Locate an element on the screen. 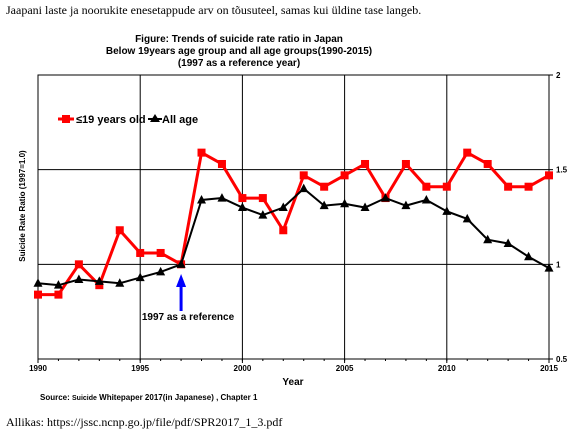 The width and height of the screenshot is (573, 444). legend: ≤19 years old All age is located at coordinates (128, 120).